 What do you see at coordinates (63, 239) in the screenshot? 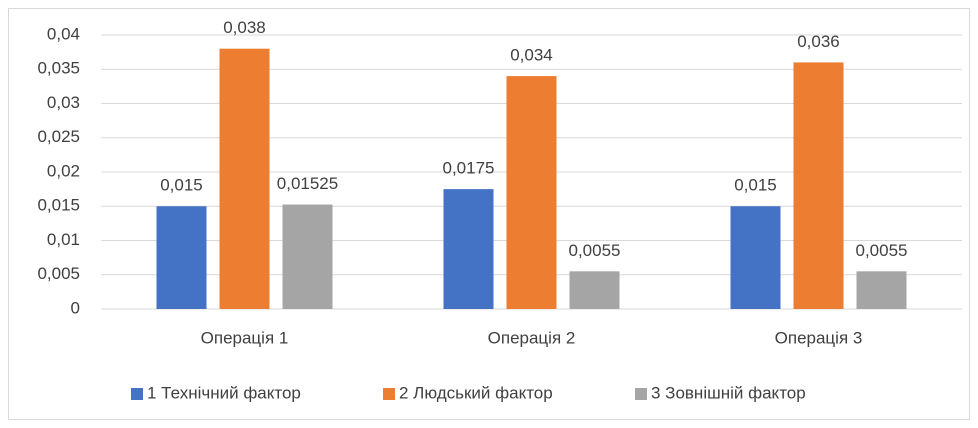
I see `y-tick-label: 0,01` at bounding box center [63, 239].